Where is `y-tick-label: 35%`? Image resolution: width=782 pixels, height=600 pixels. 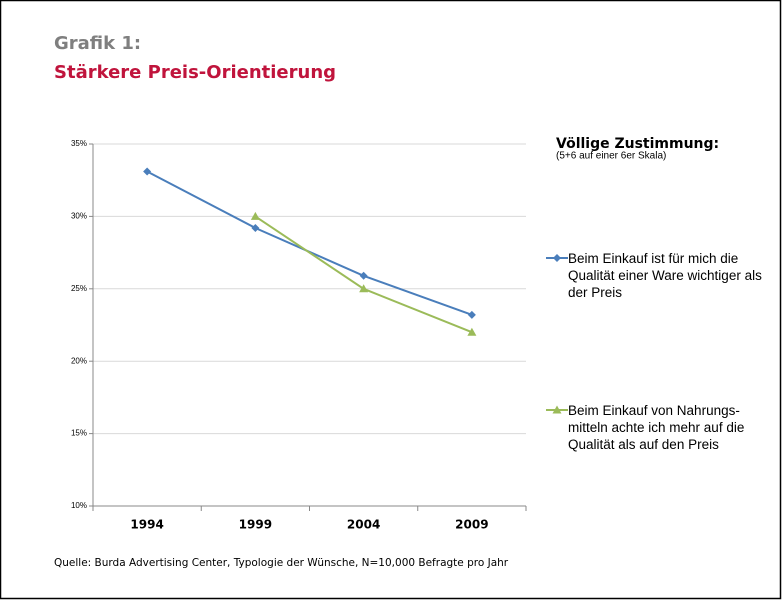 y-tick-label: 35% is located at coordinates (79, 143).